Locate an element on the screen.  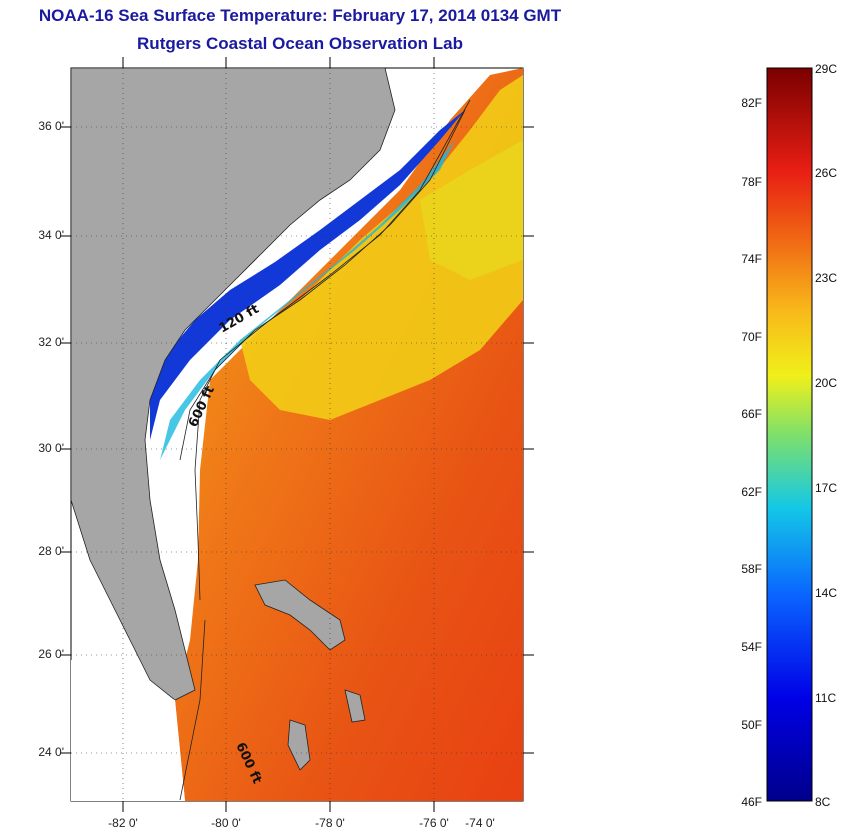
contour-120ft is located at coordinates (322, 285).